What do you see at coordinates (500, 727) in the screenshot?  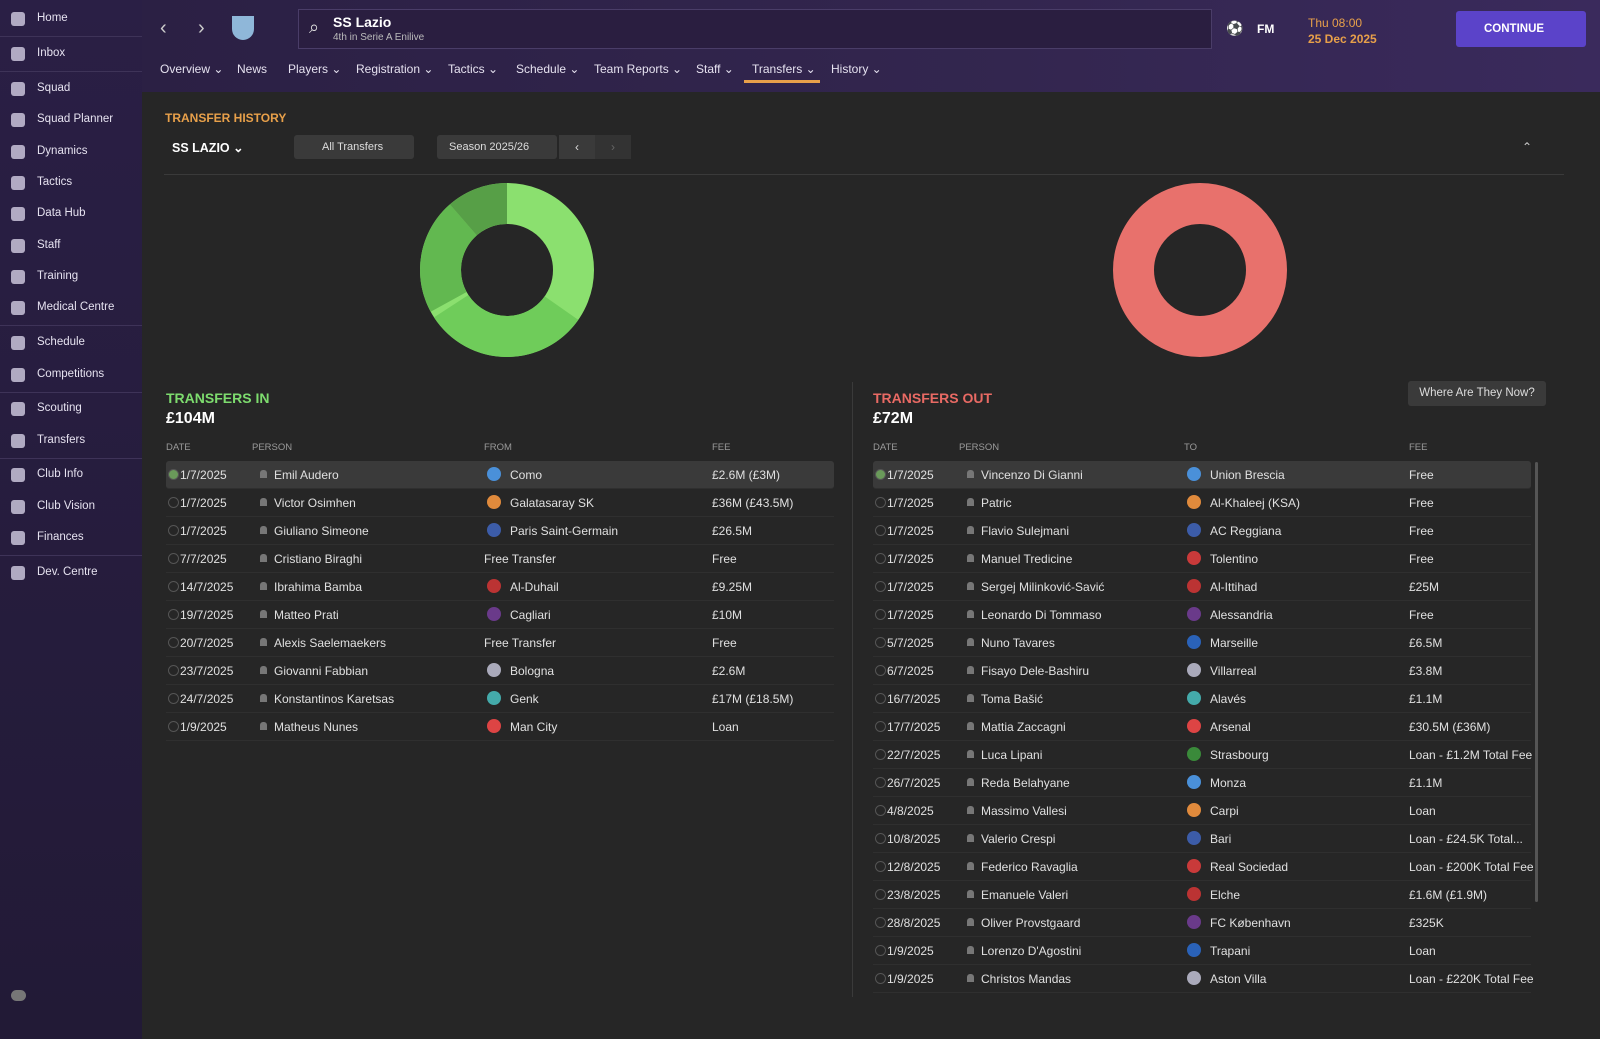 I see `table-row: 1/9/2025 Matheus Nunes Man City Loan` at bounding box center [500, 727].